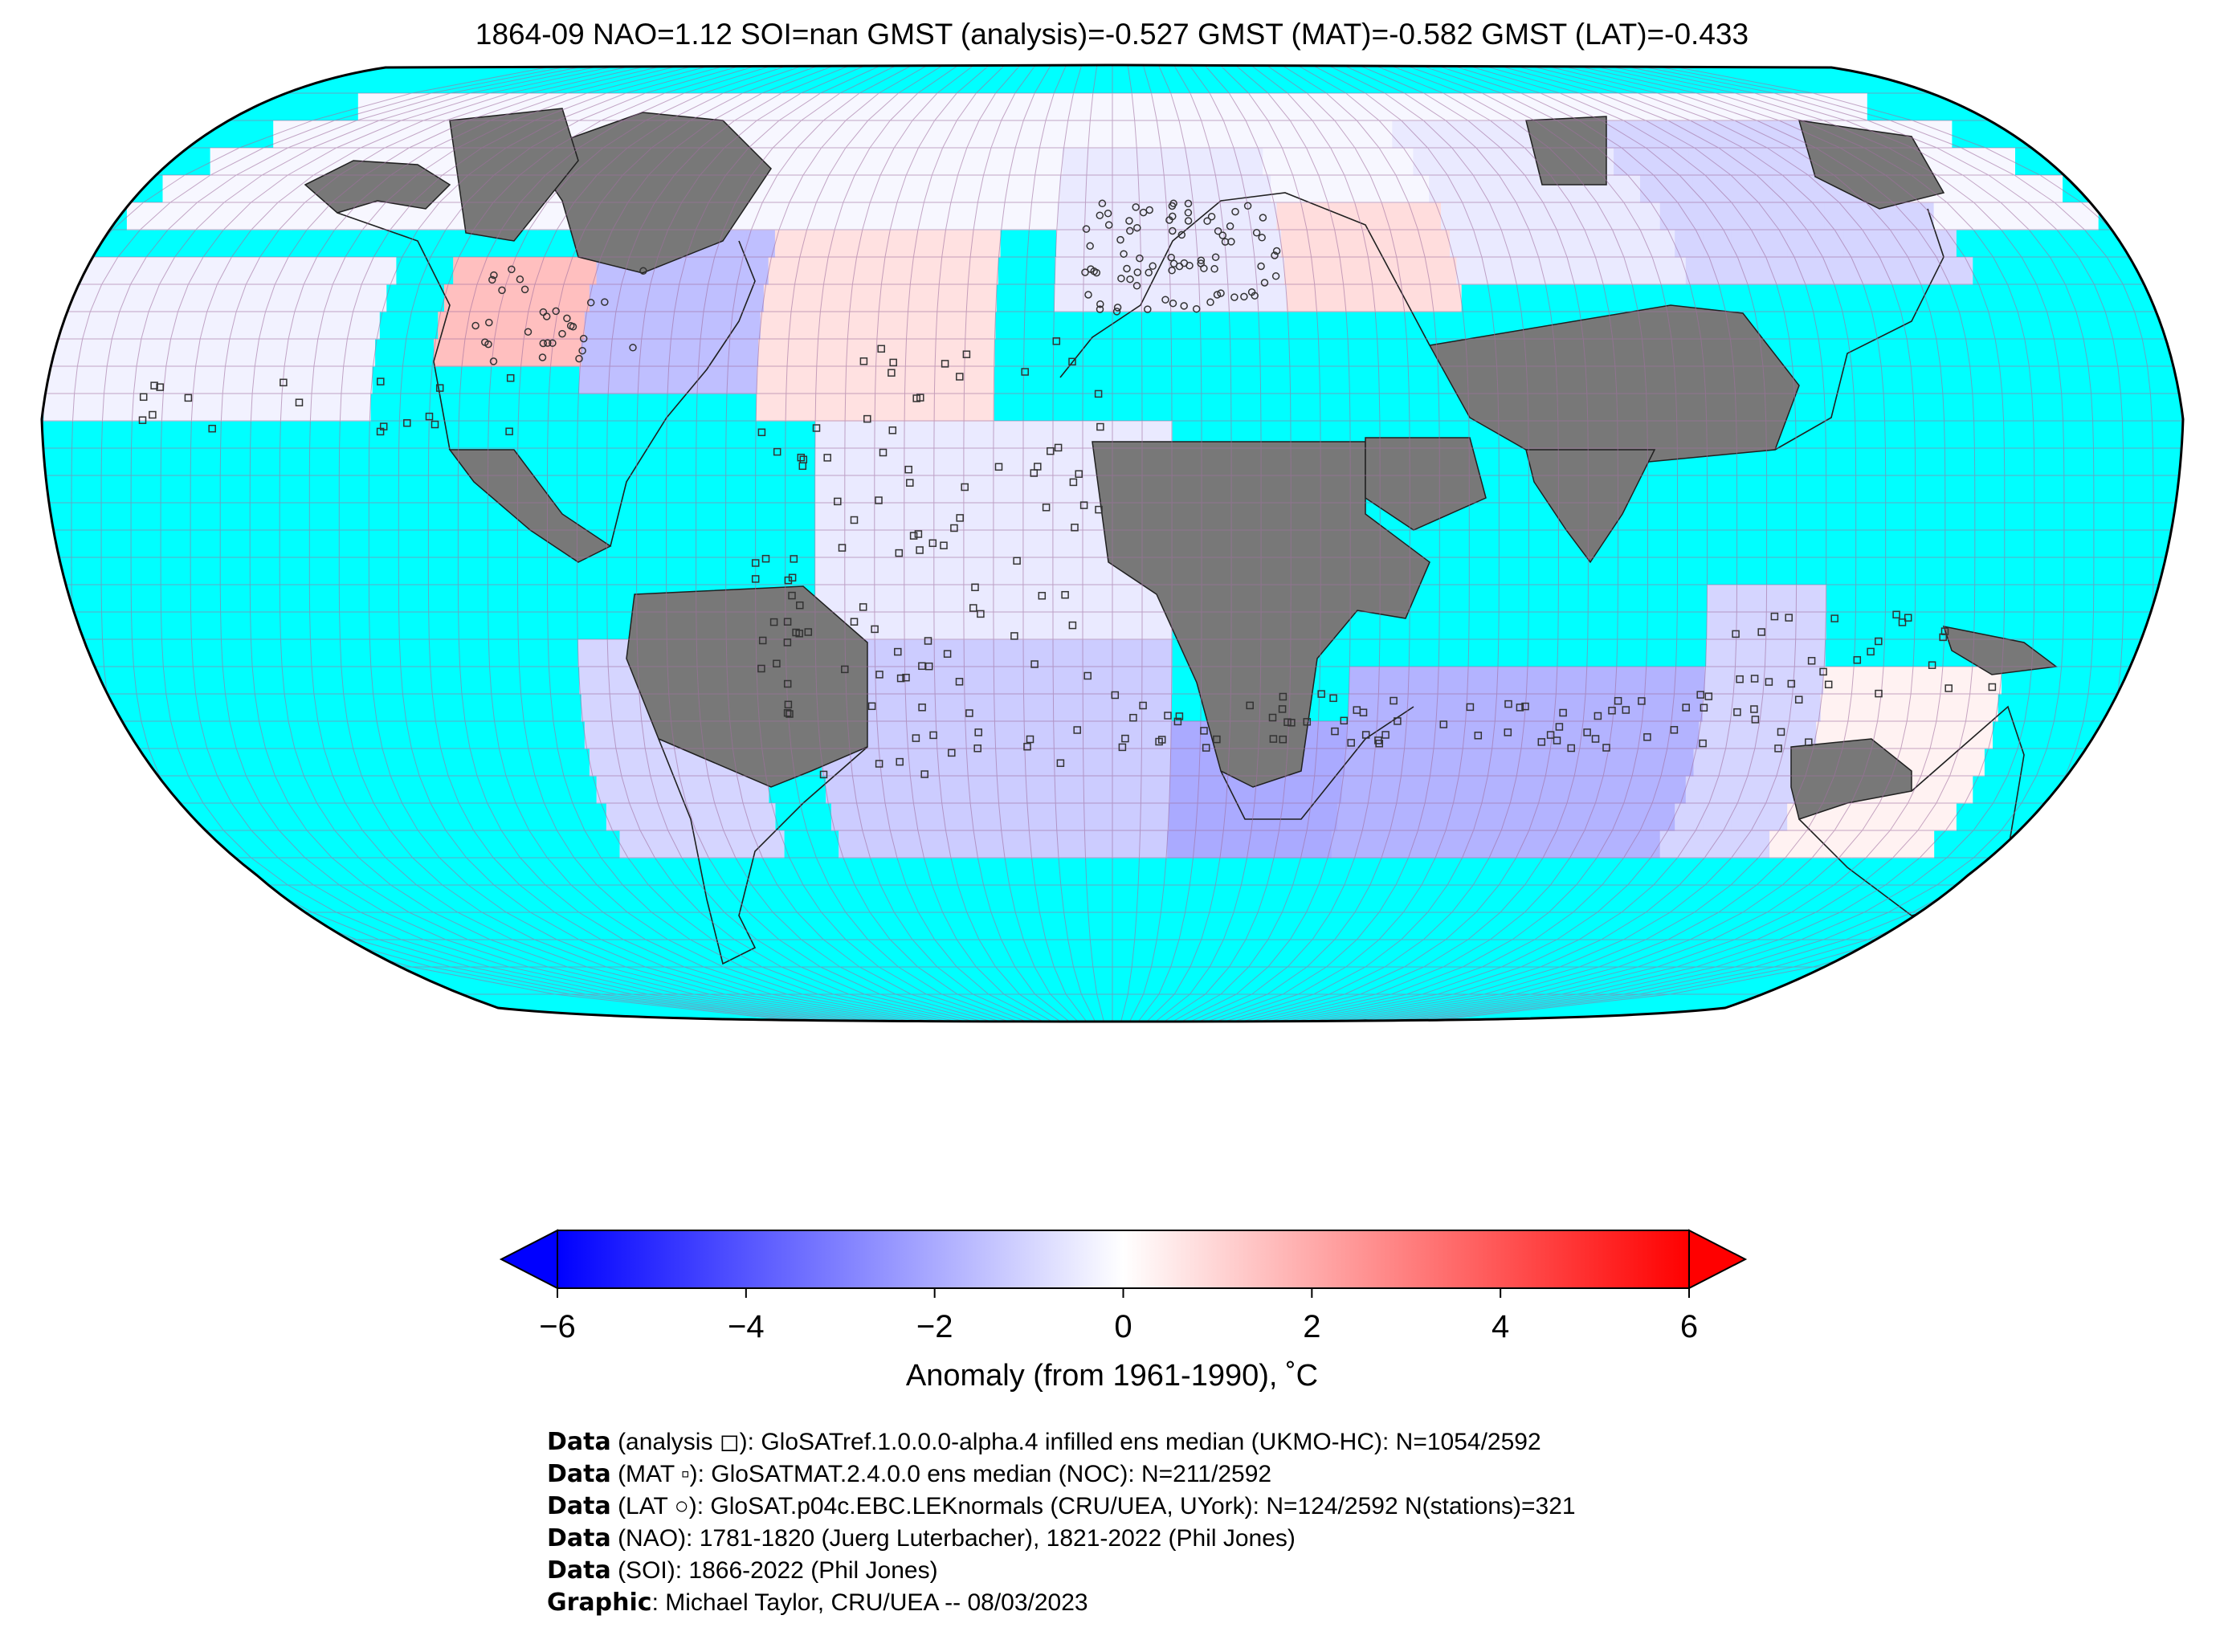  What do you see at coordinates (579, 1570) in the screenshot?
I see `credit-key: Data` at bounding box center [579, 1570].